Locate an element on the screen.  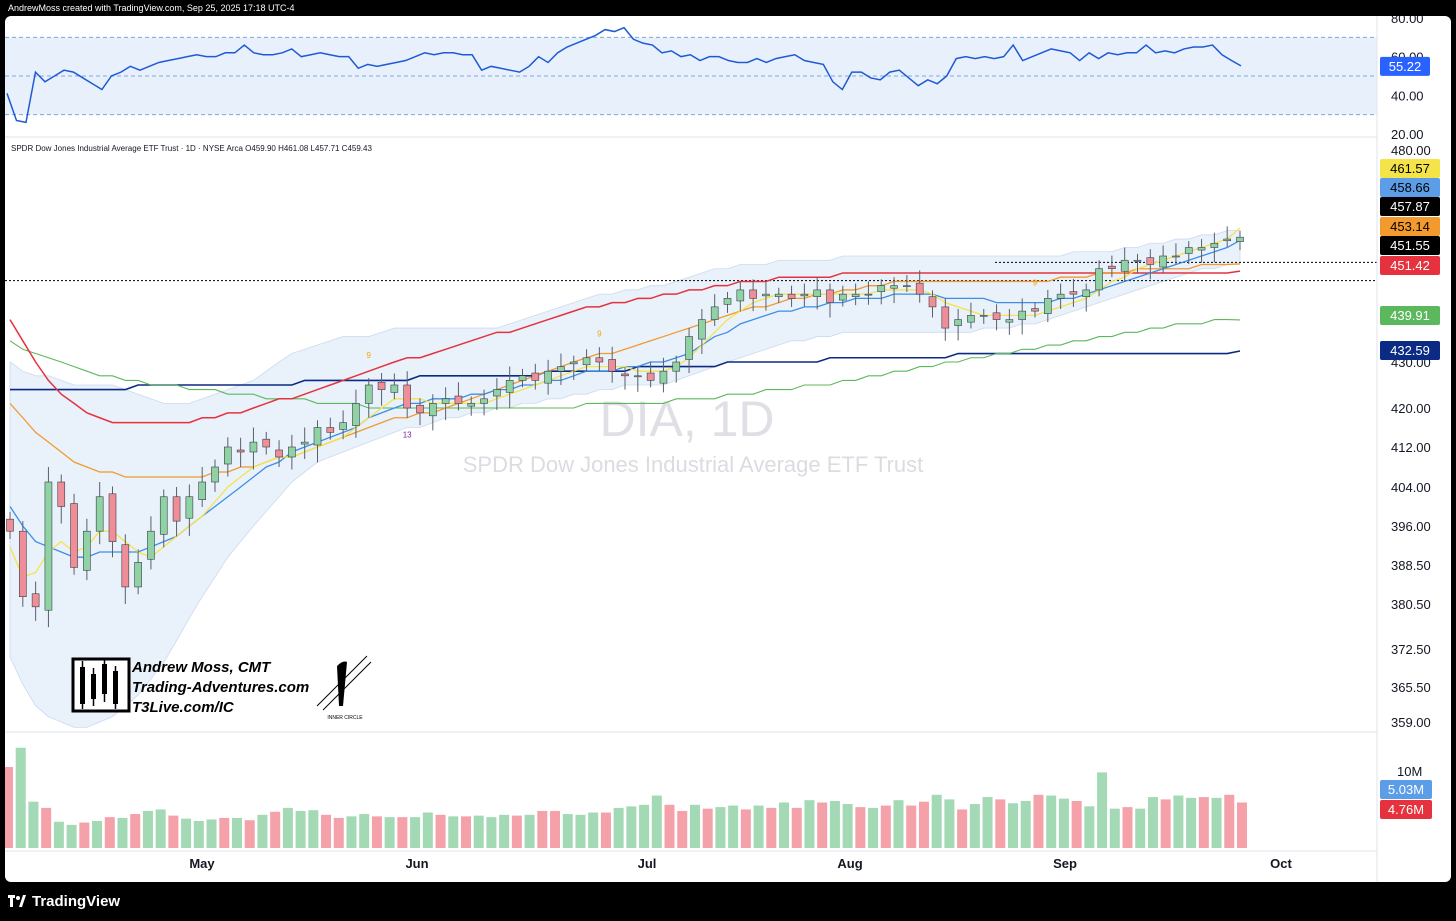
time-tick-label: Sep is located at coordinates (1065, 863).